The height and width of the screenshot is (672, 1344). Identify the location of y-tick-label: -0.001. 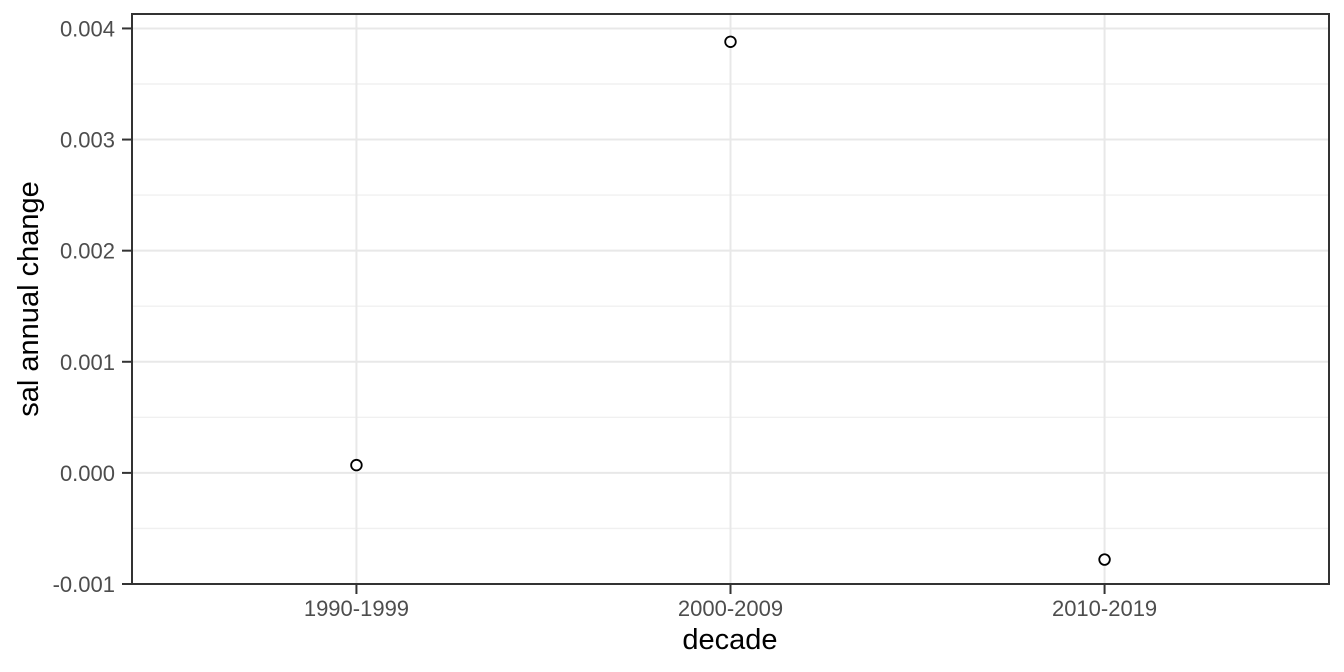
(84, 584).